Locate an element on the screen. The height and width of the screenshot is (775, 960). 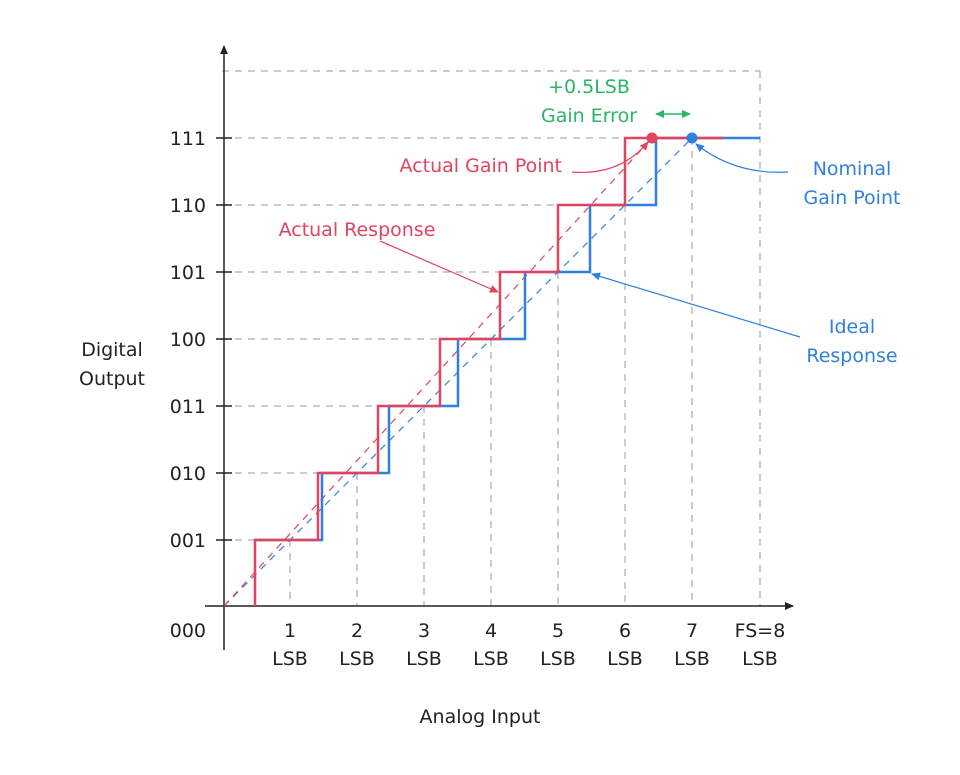
nominal-gain-point-label-line-1: Nominal is located at coordinates (852, 169).